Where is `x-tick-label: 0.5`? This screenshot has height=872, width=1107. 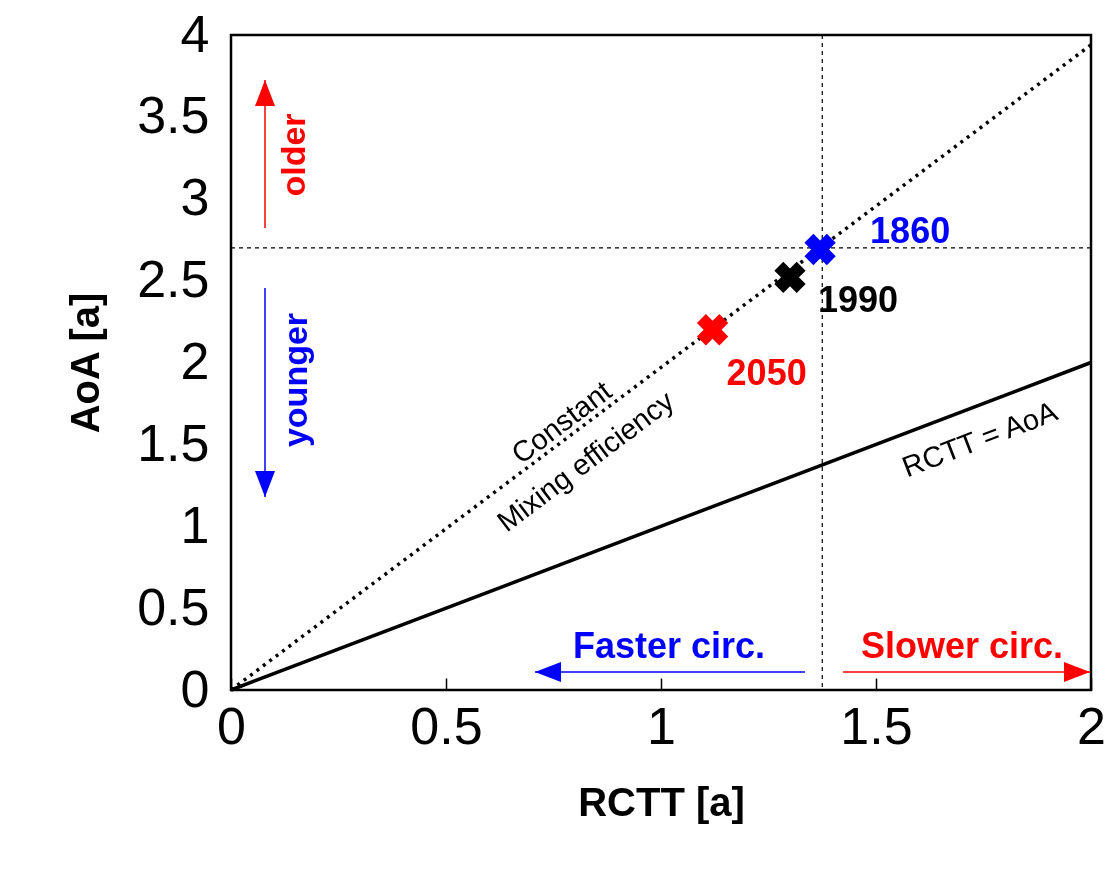 x-tick-label: 0.5 is located at coordinates (446, 725).